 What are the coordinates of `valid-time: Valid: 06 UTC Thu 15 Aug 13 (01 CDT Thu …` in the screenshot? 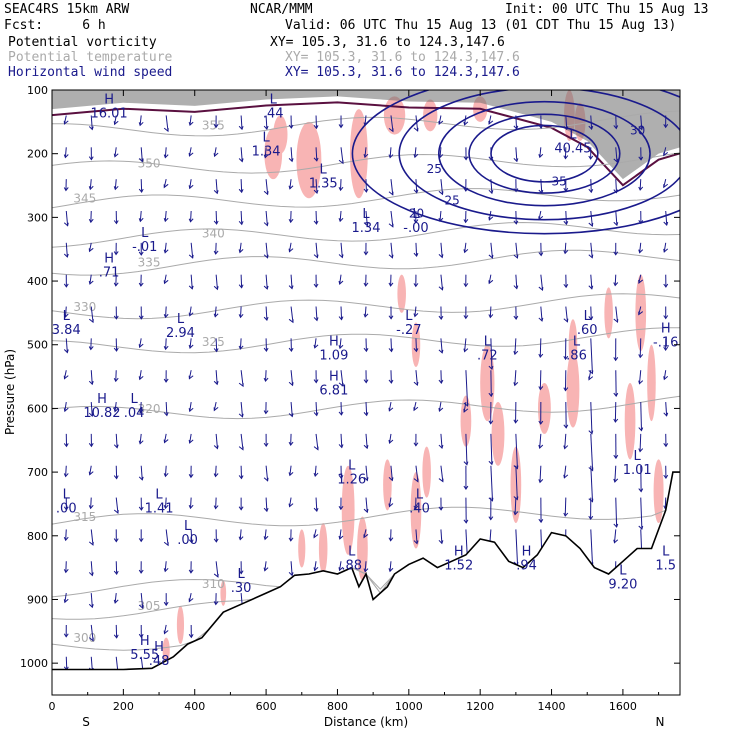 It's located at (481, 25).